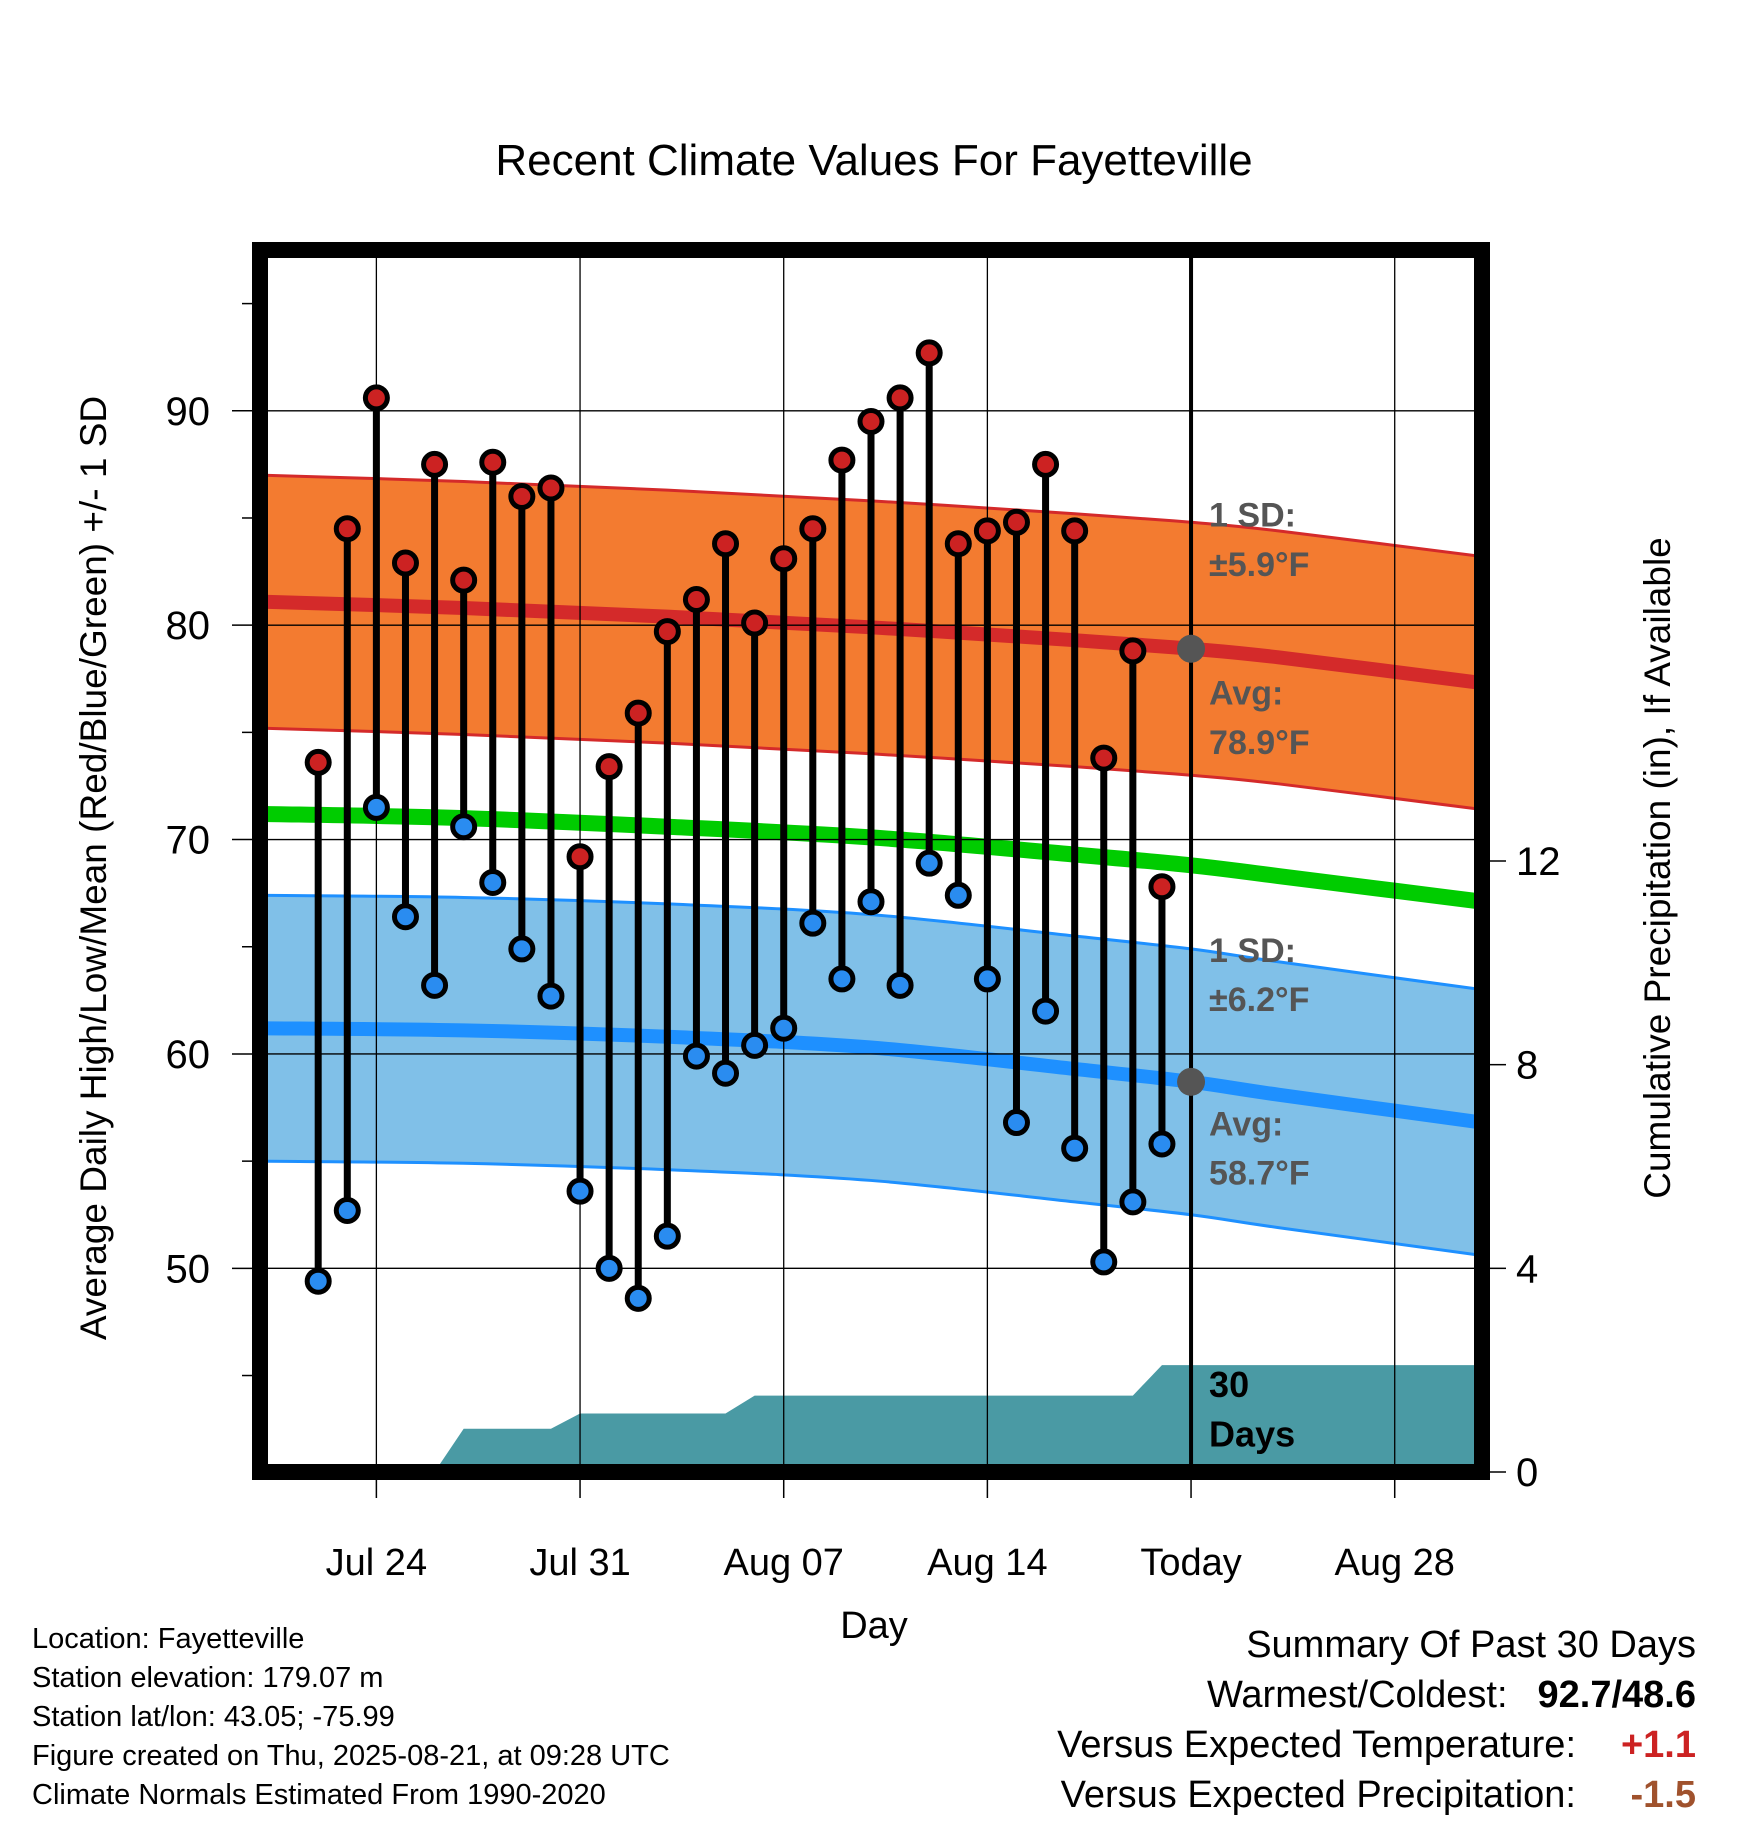  What do you see at coordinates (208, 1678) in the screenshot?
I see `elevation-text: Station elevation: 179.07 m` at bounding box center [208, 1678].